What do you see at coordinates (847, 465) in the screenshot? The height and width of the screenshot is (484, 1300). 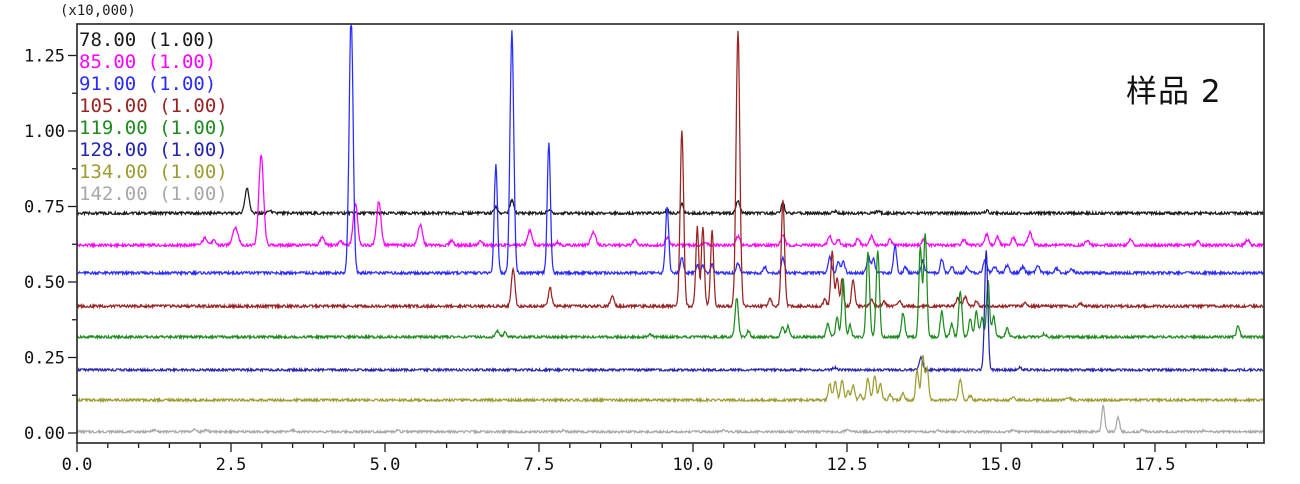 I see `x-tick-label: 12.5` at bounding box center [847, 465].